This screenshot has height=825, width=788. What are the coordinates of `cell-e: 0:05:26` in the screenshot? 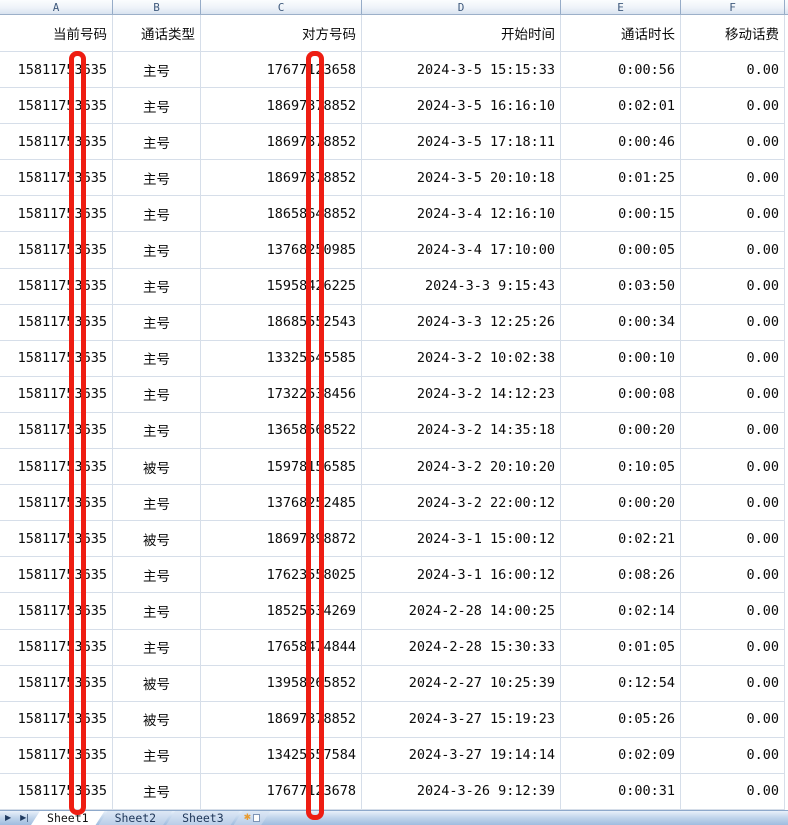 It's located at (621, 719).